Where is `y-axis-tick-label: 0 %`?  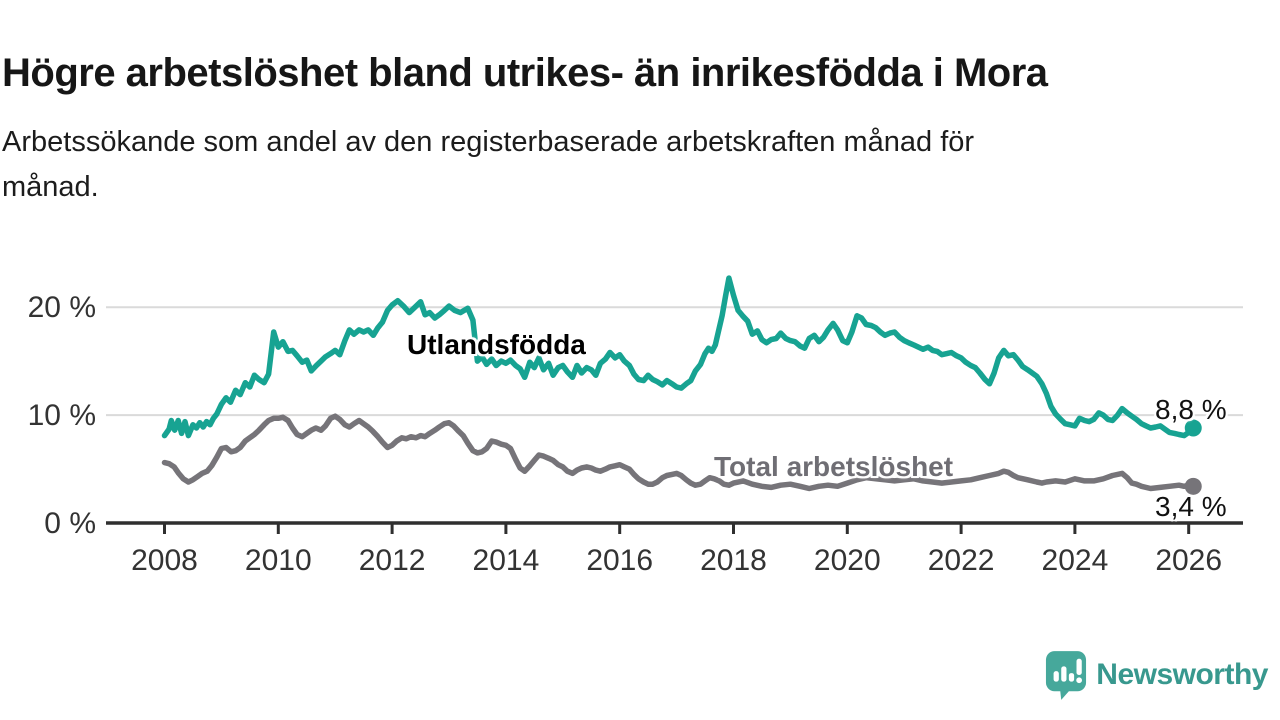 y-axis-tick-label: 0 % is located at coordinates (70, 523).